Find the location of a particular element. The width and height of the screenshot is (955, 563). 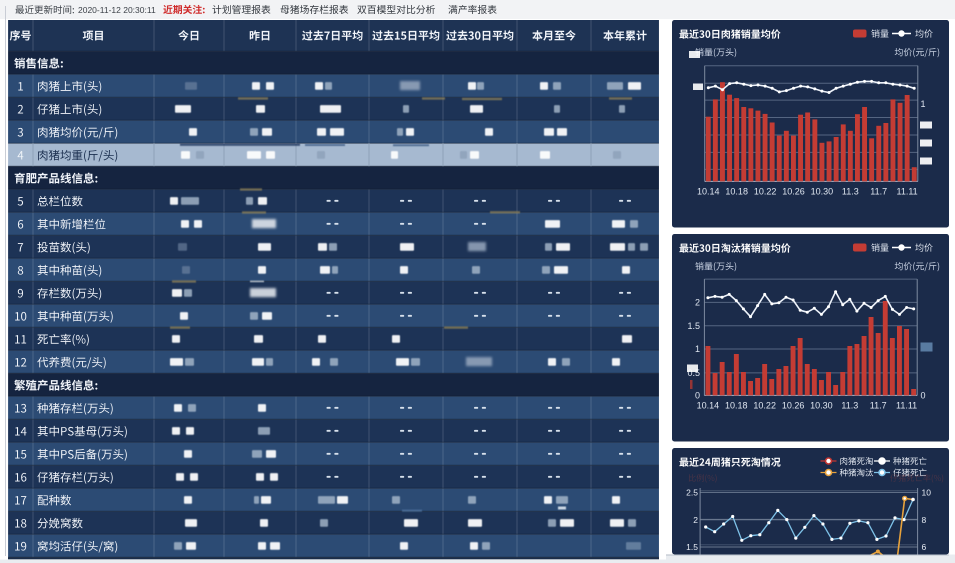

svg-text: 2020-11-12 20:30:11 is located at coordinates (117, 10).